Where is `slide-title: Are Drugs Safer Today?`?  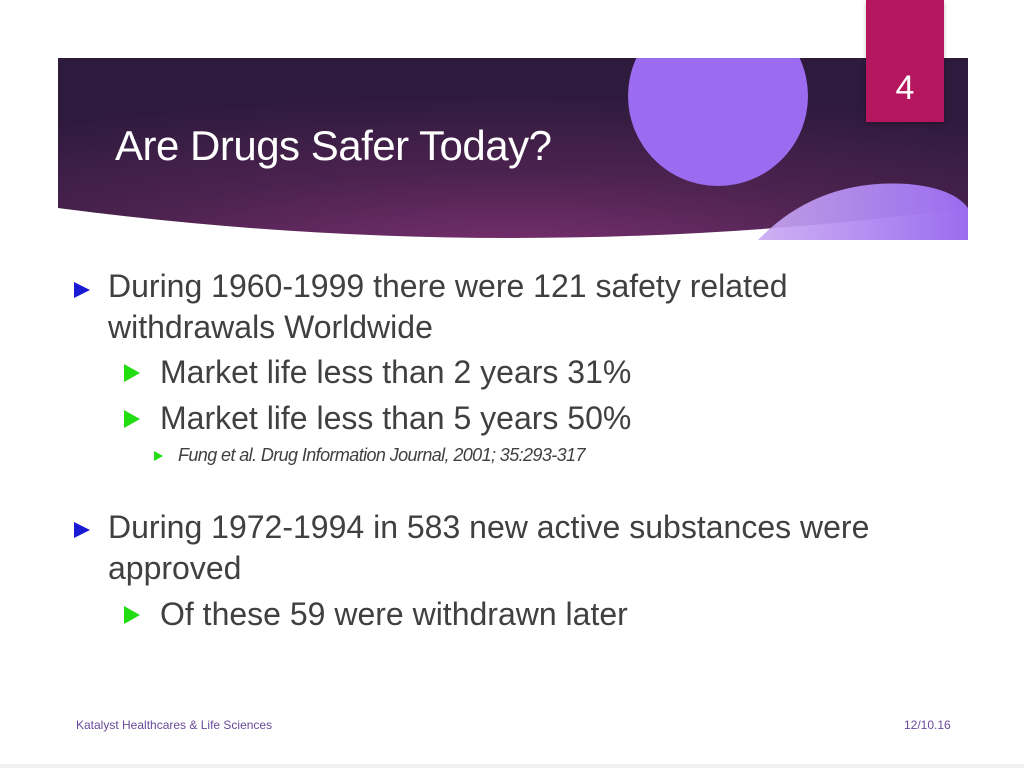 slide-title: Are Drugs Safer Today? is located at coordinates (333, 145).